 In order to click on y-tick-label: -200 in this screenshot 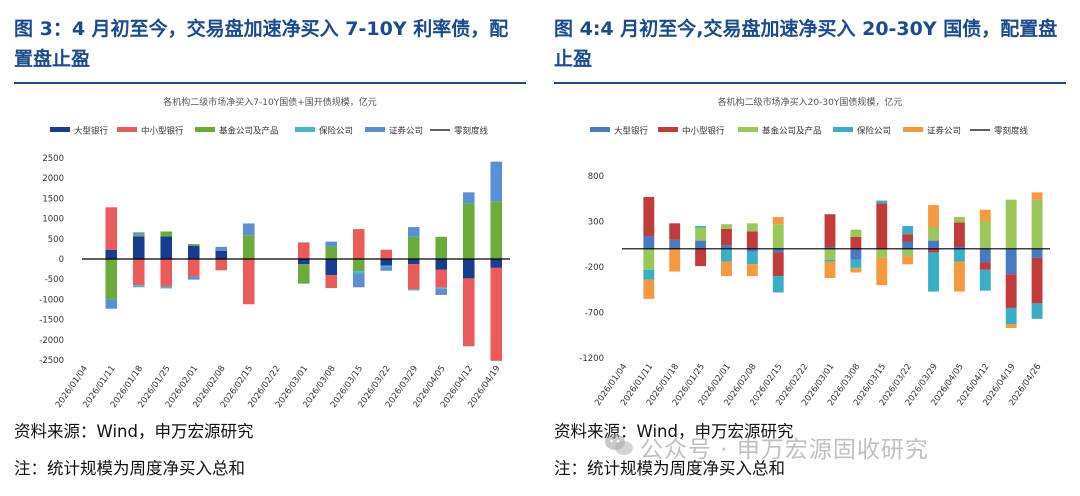, I will do `click(594, 268)`.